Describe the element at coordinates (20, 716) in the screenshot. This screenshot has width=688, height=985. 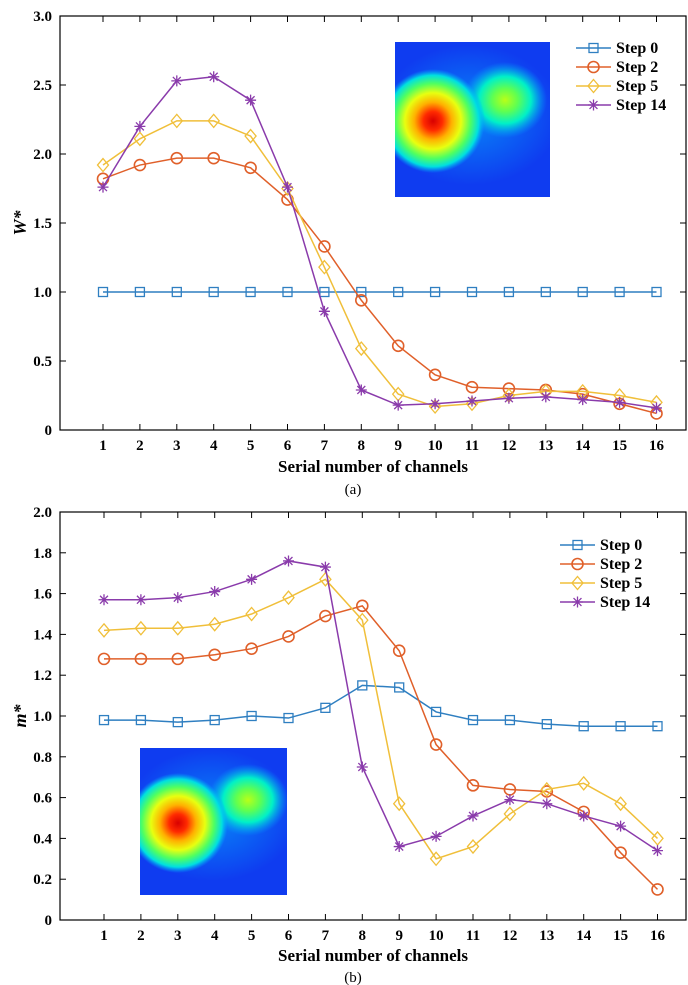
I see `y-axis-label: m*` at that location.